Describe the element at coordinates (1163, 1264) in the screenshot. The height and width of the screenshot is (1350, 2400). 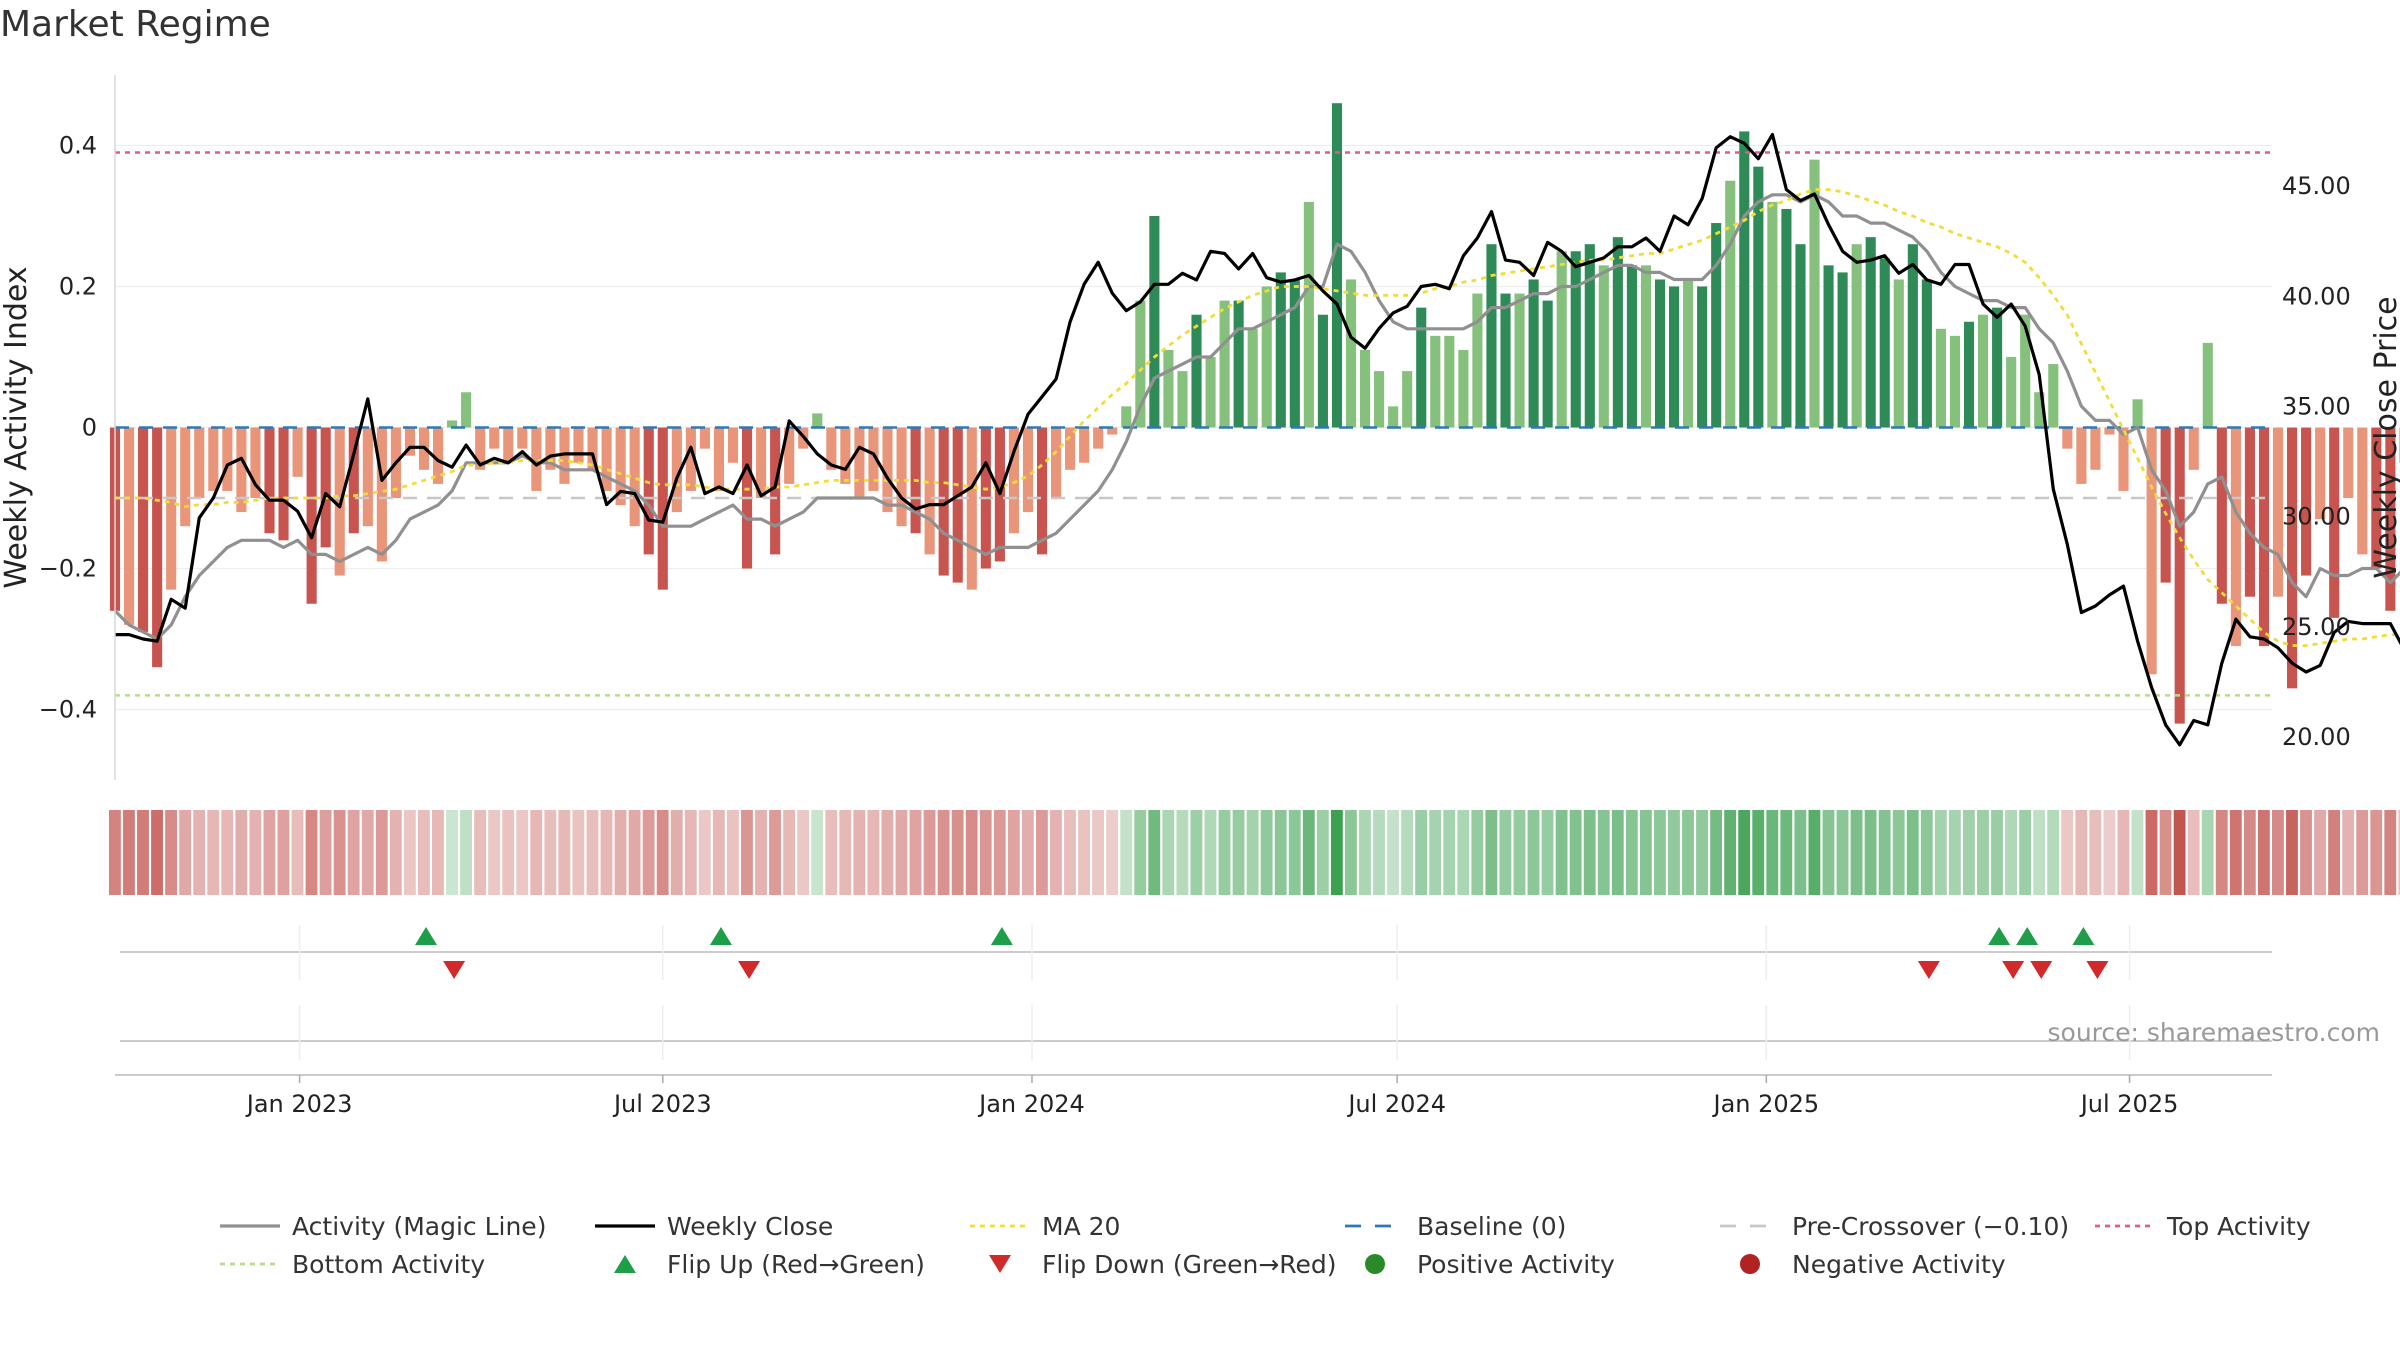
I see `legend-item-flip_down: Flip Down (Green→Red)` at that location.